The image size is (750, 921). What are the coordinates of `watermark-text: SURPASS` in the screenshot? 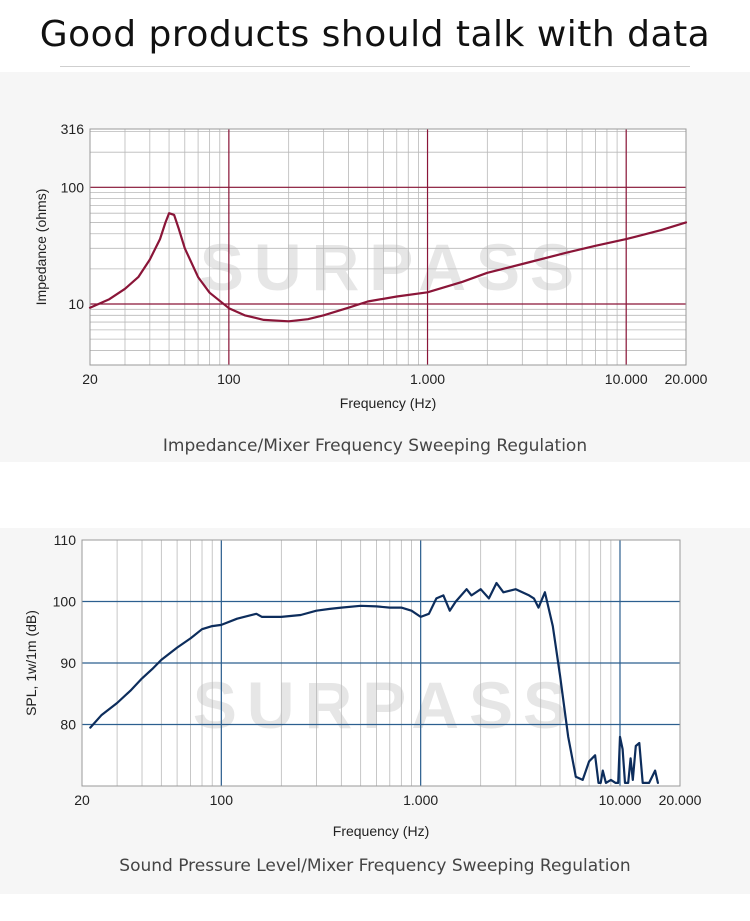 It's located at (385, 705).